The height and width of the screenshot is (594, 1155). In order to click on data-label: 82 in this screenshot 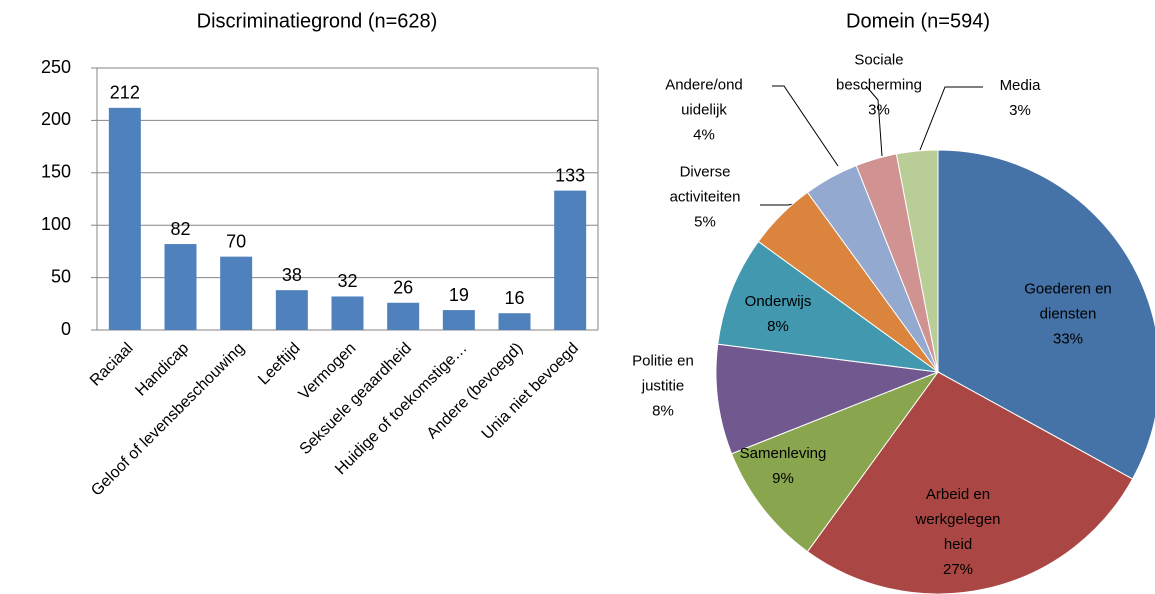, I will do `click(180, 229)`.